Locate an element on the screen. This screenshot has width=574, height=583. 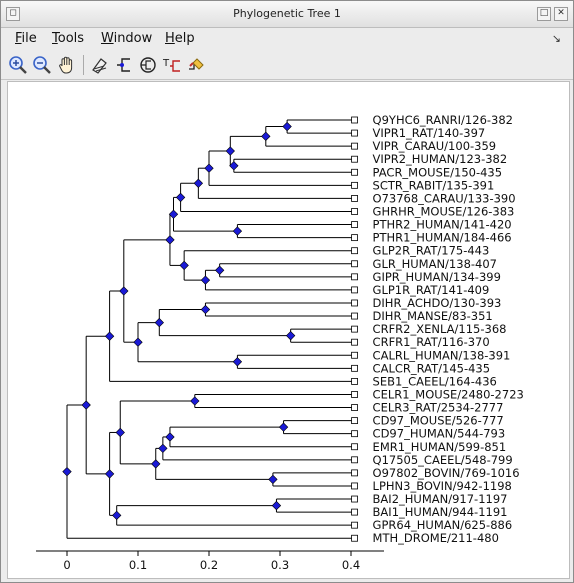
svg-text: T is located at coordinates (166, 63).